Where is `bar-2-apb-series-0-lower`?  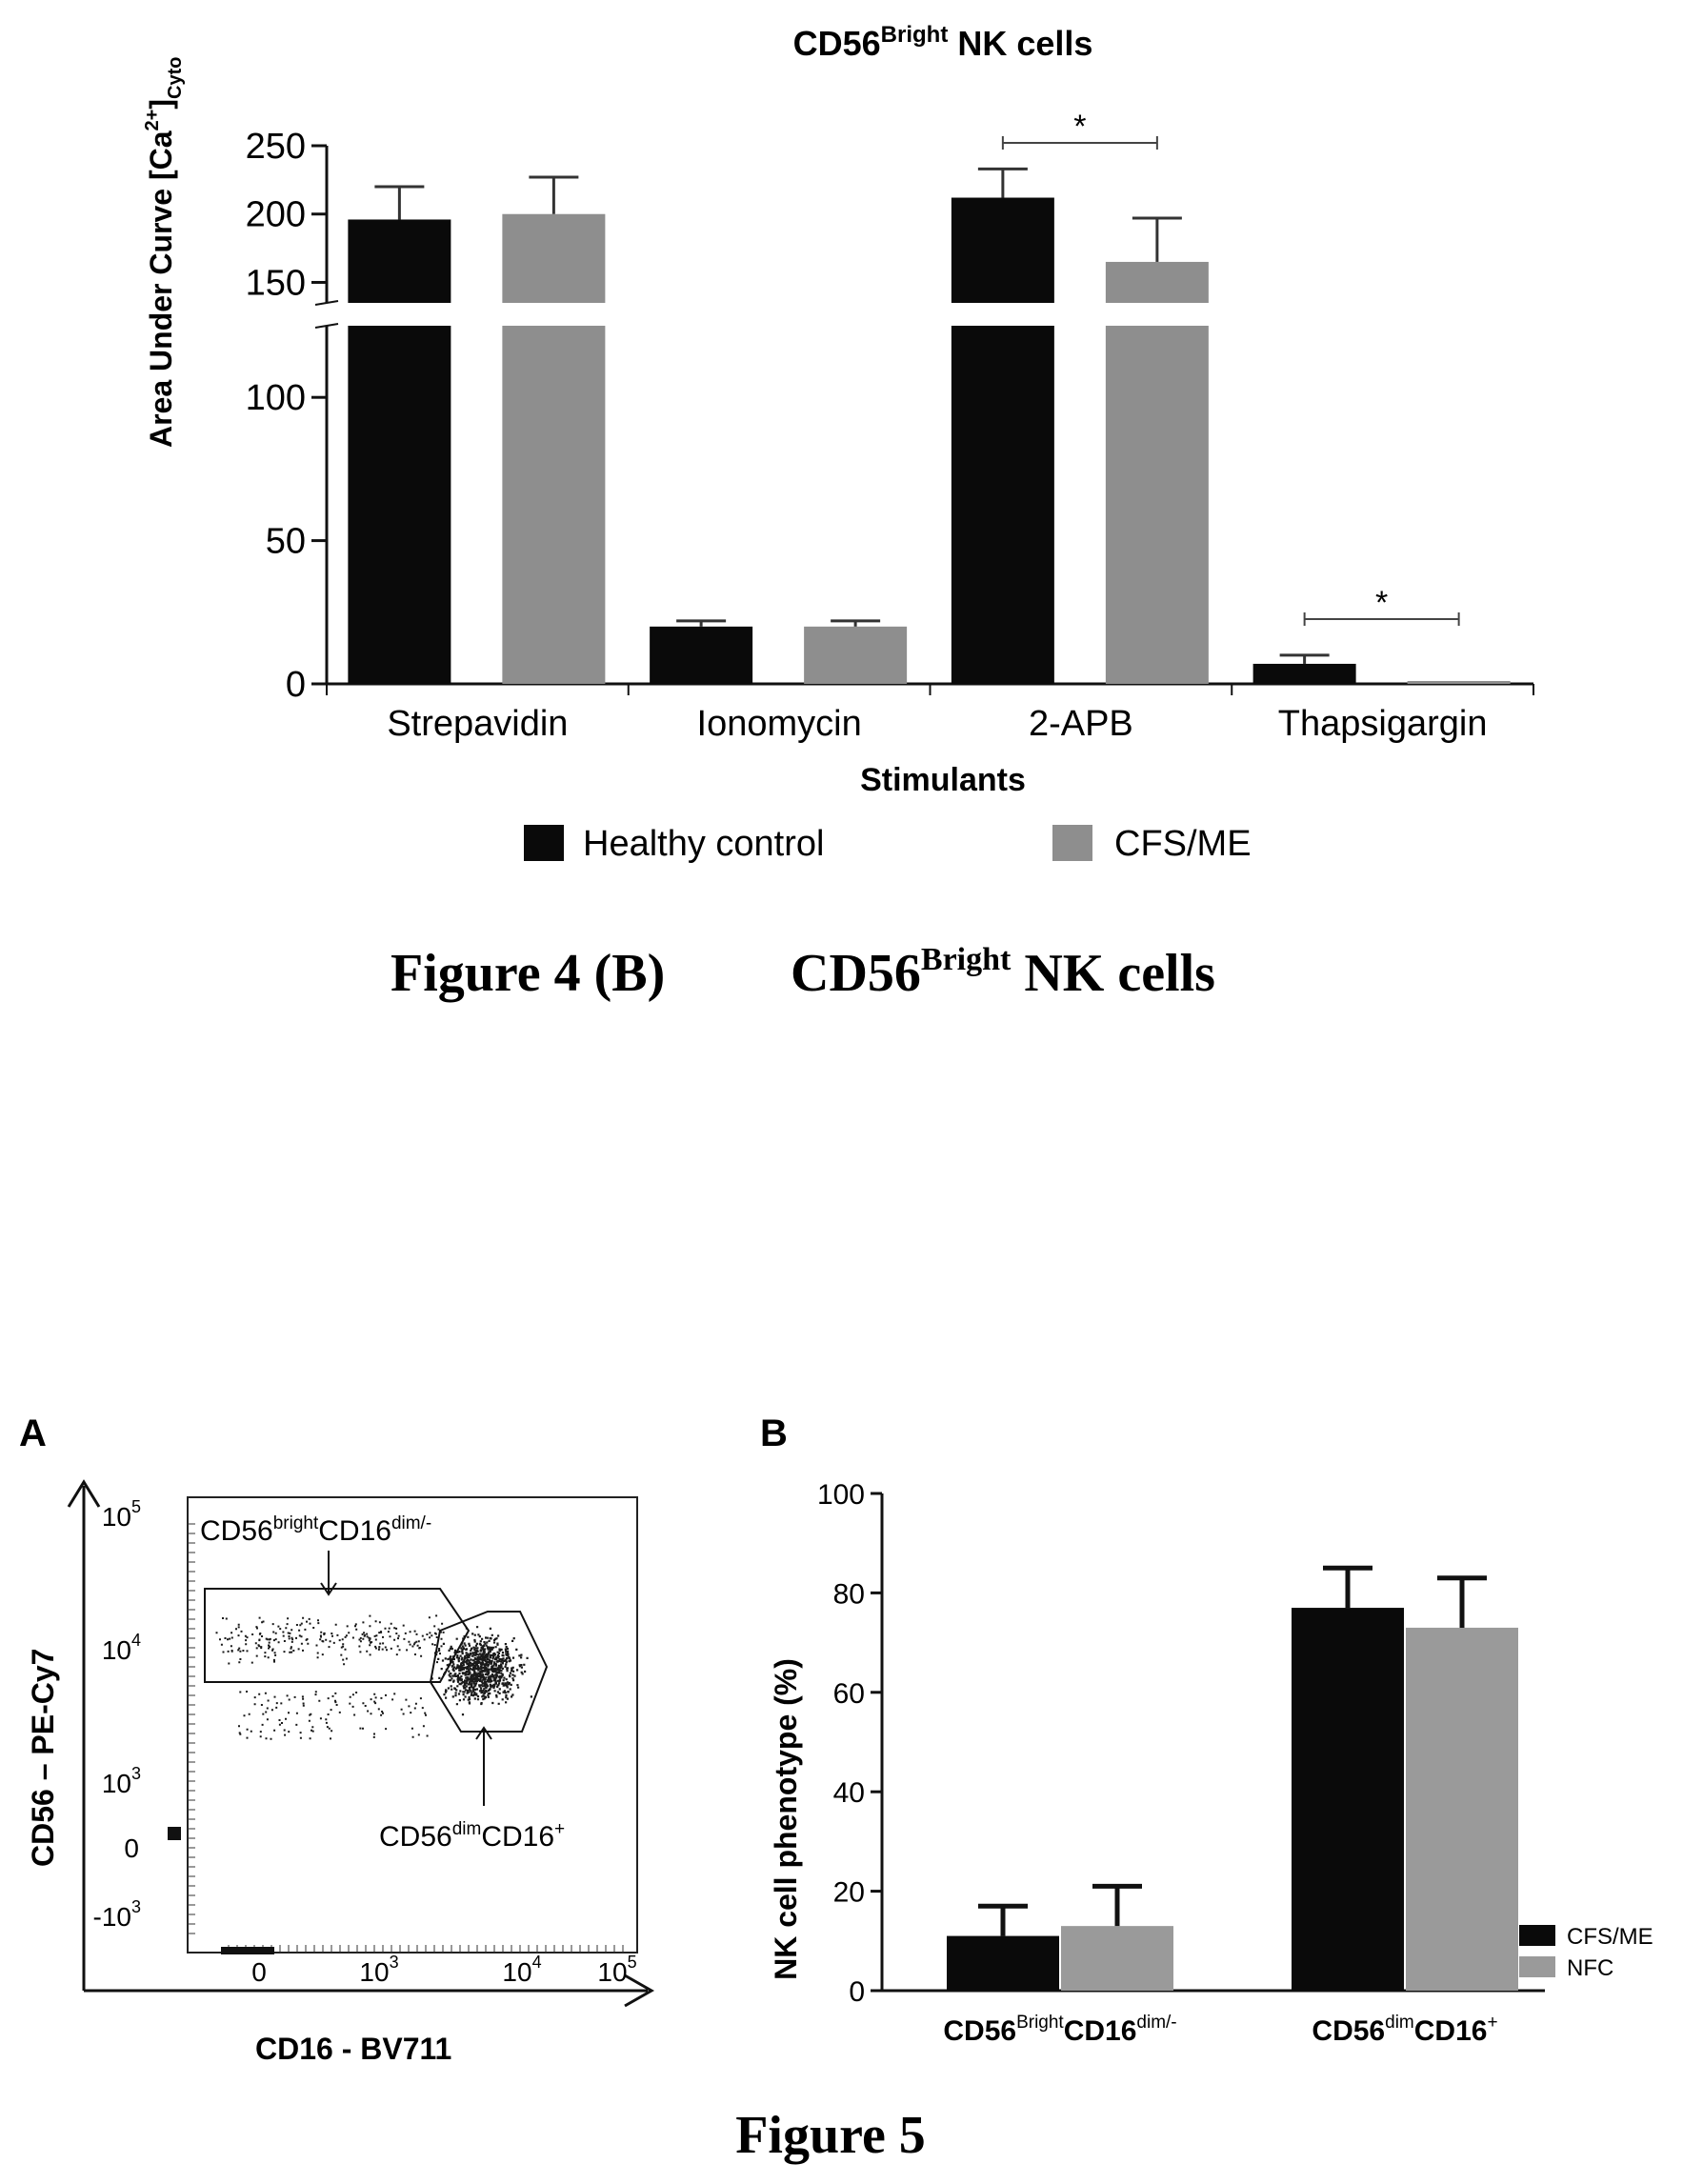
bar-2-apb-series-0-lower is located at coordinates (1002, 505).